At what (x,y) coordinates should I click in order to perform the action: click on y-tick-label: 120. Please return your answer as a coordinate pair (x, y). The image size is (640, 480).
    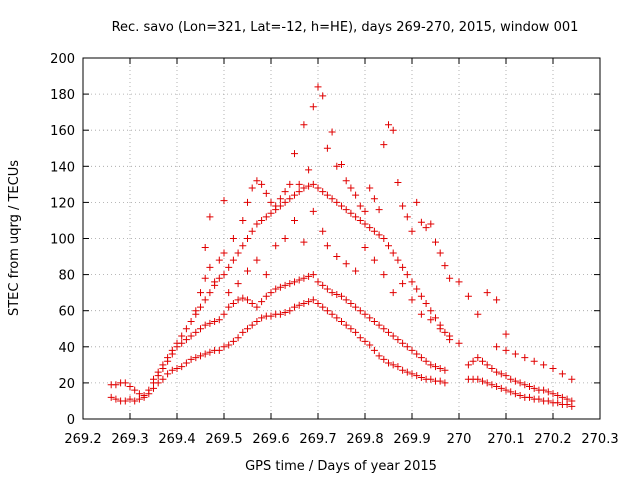
    Looking at the image, I should click on (62, 203).